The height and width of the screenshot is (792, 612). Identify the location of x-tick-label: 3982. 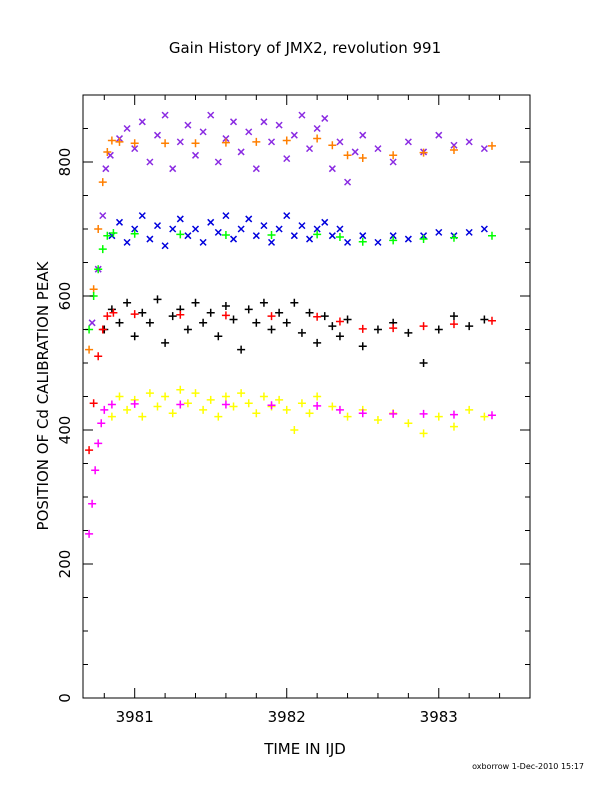
(287, 717).